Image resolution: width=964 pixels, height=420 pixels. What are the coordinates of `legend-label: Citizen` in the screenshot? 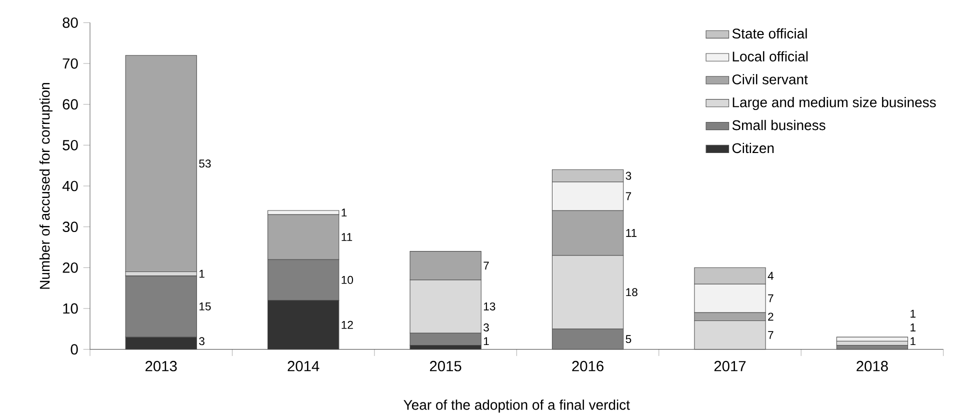 It's located at (753, 148).